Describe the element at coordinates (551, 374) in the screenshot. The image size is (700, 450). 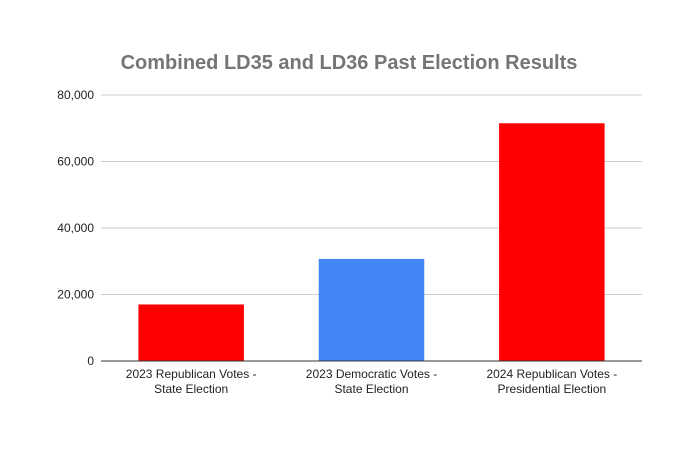
I see `x-category-label: 2024 Republican Votes -` at that location.